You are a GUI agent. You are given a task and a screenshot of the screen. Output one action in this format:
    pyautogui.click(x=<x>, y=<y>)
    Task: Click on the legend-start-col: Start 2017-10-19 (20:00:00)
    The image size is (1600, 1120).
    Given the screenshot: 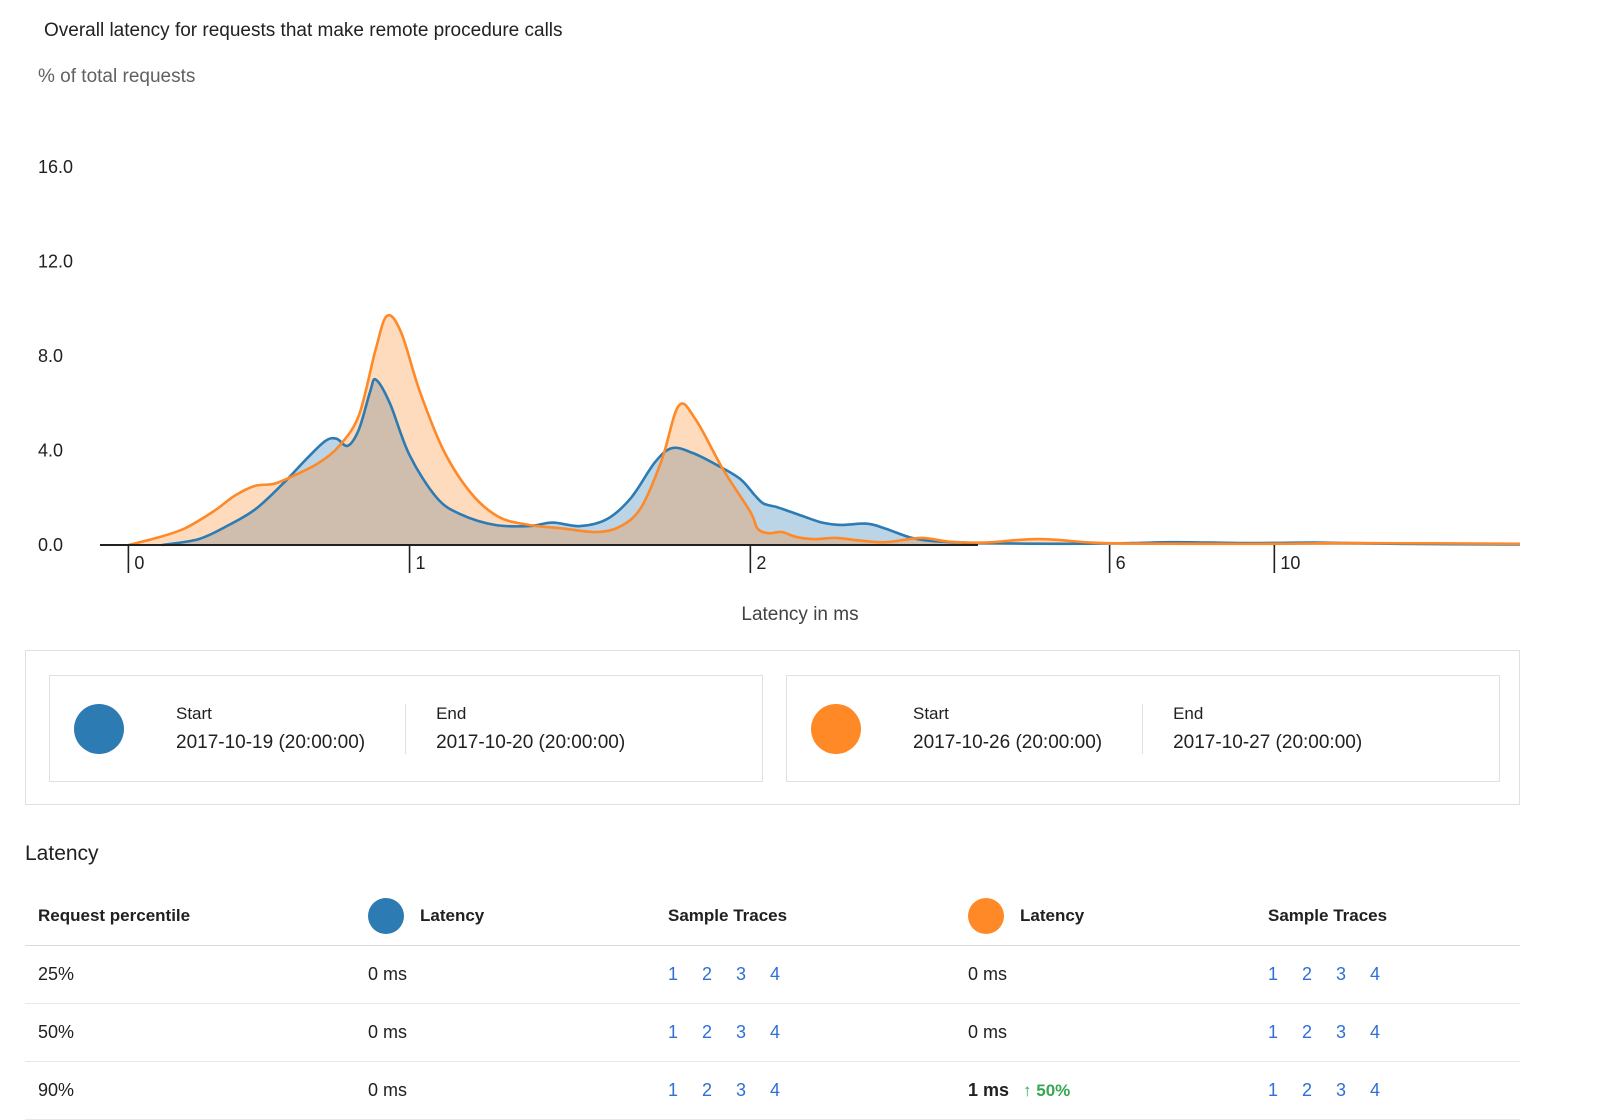 What is the action you would take?
    pyautogui.click(x=264, y=729)
    